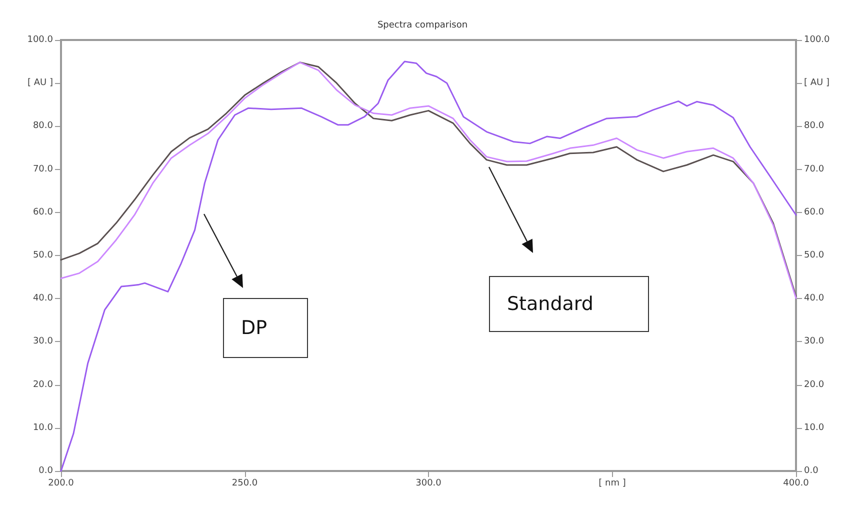  I want to click on x-tick-label: 300.0, so click(429, 483).